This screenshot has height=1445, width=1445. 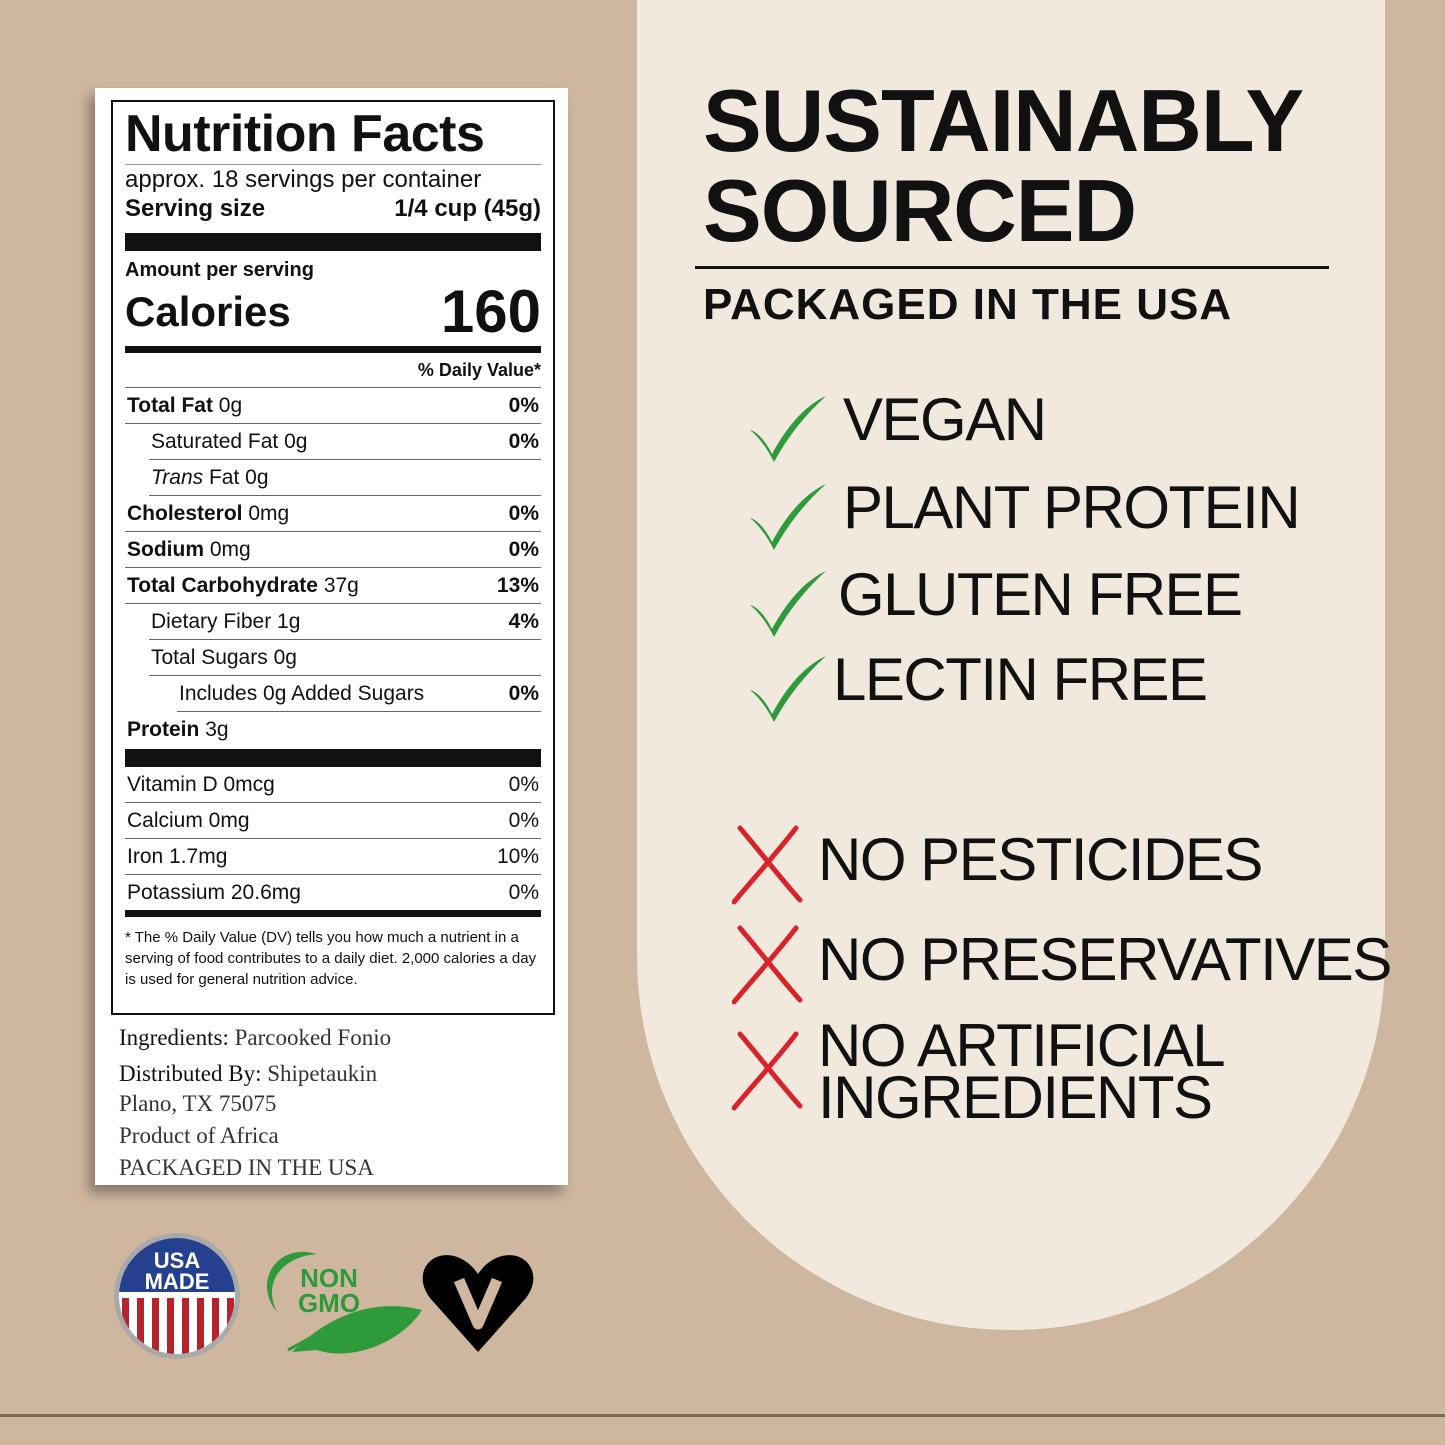 What do you see at coordinates (1040, 859) in the screenshot?
I see `negative-item: NO PESTICIDES` at bounding box center [1040, 859].